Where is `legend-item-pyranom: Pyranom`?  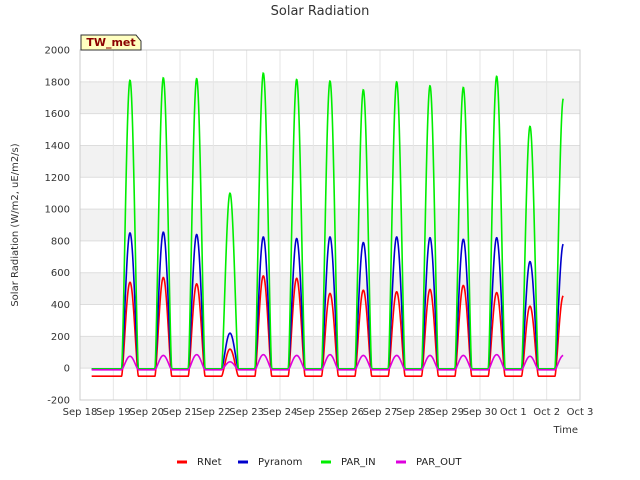 legend-item-pyranom: Pyranom is located at coordinates (270, 462).